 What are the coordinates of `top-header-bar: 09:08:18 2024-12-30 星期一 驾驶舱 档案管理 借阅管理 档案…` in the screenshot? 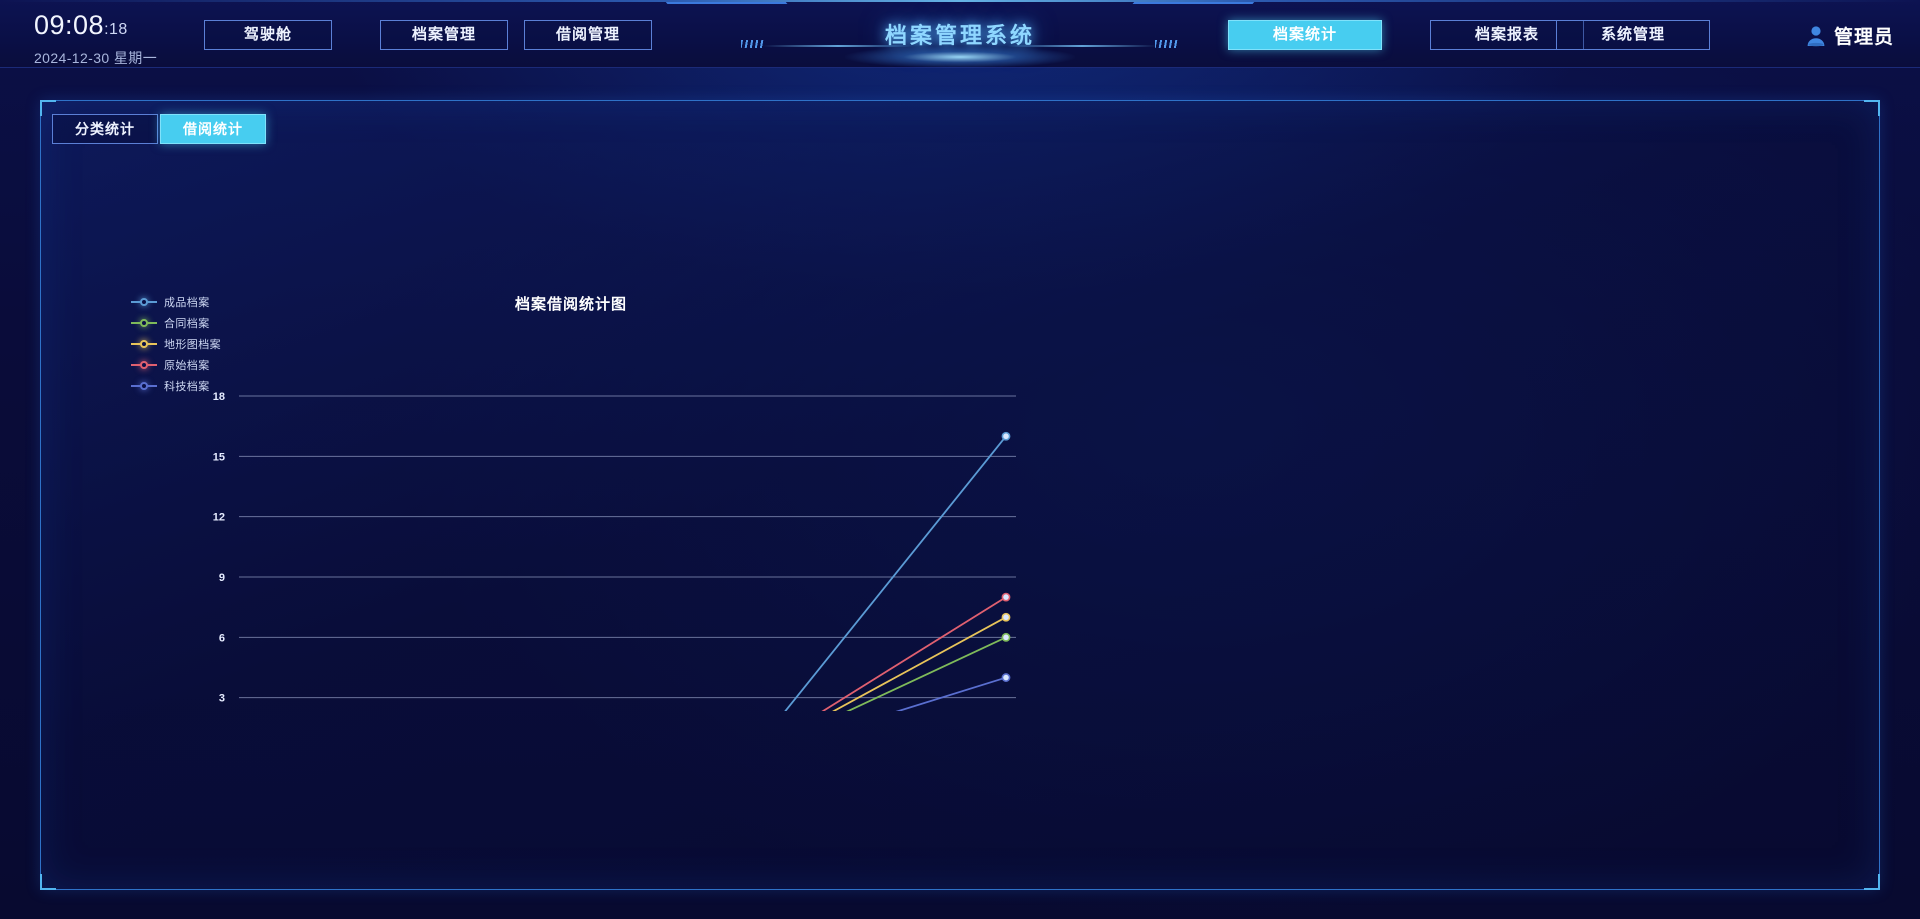 It's located at (960, 34).